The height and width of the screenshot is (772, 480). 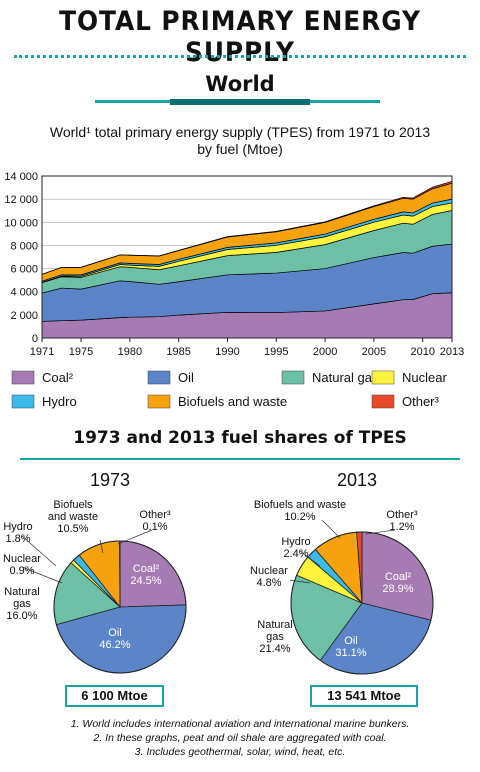 I want to click on pie-1973-label-hydro: Hydro, so click(x=17, y=527).